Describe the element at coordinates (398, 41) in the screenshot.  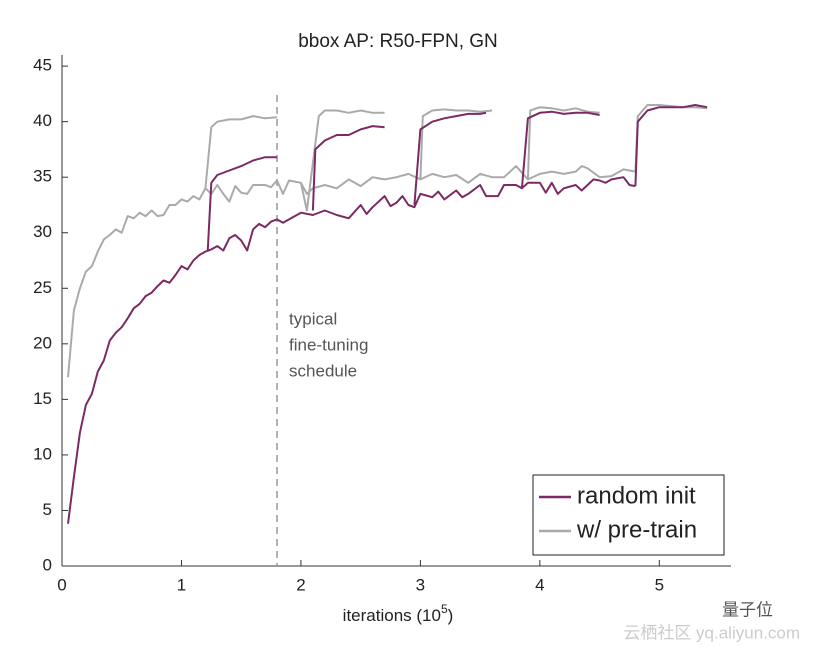
I see `chart-title: bbox AP: R50-FPN, GN` at that location.